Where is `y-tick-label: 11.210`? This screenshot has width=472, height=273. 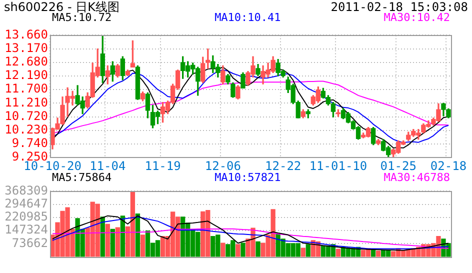
y-tick-label: 11.210 is located at coordinates (26, 102).